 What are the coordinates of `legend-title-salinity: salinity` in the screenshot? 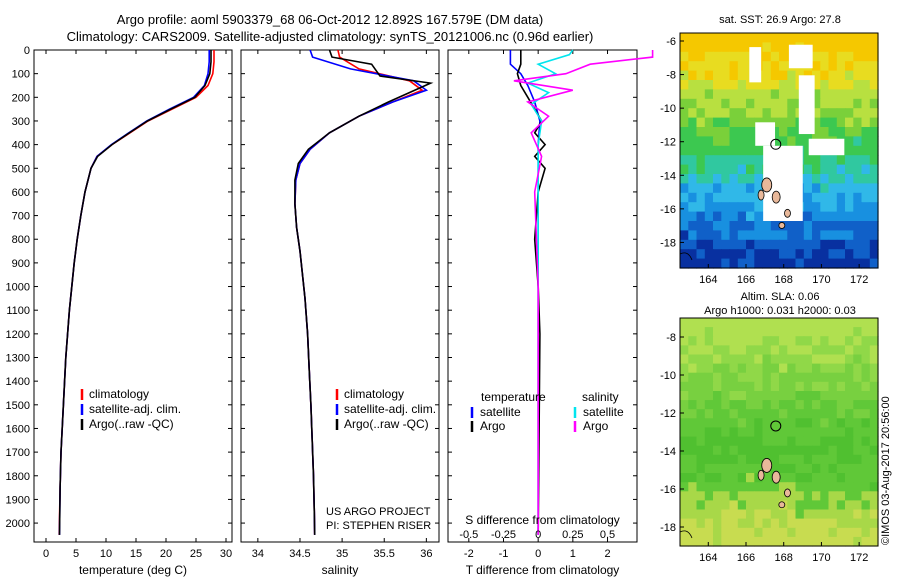 It's located at (600, 397).